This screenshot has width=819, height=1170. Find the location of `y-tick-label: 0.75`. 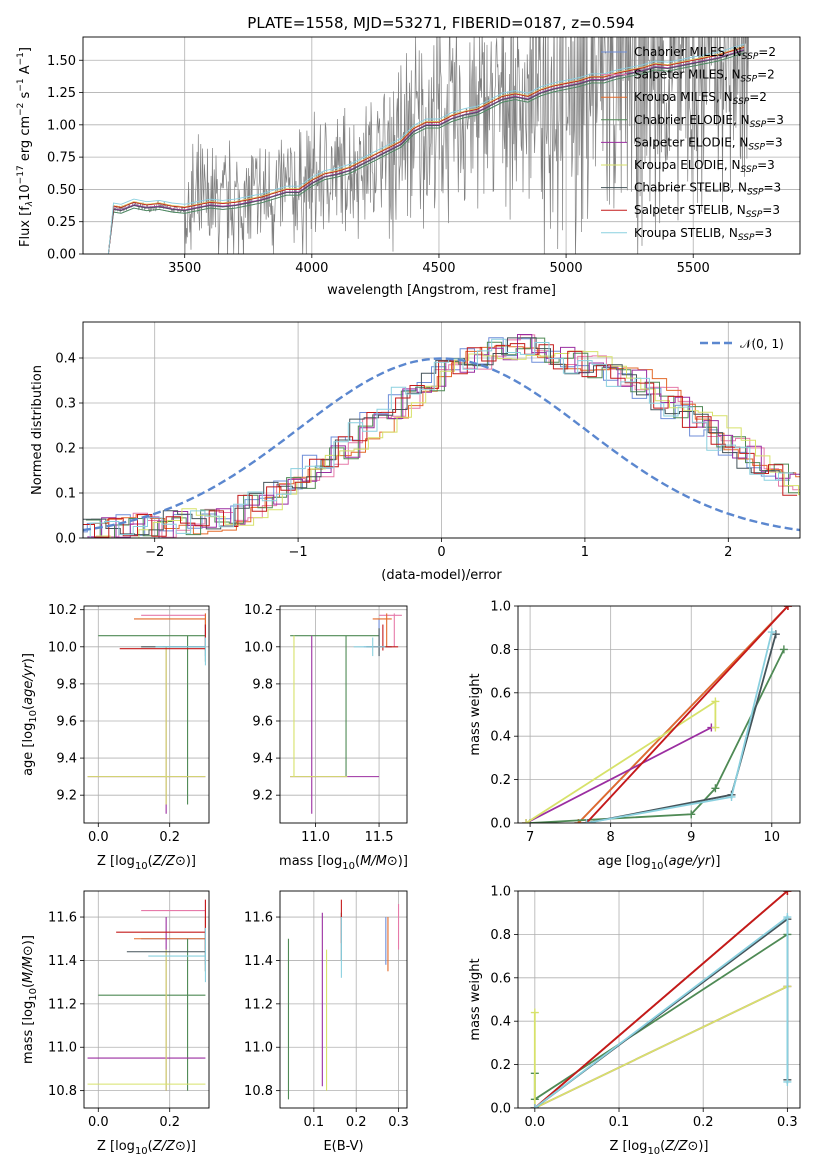

y-tick-label: 0.75 is located at coordinates (61, 158).